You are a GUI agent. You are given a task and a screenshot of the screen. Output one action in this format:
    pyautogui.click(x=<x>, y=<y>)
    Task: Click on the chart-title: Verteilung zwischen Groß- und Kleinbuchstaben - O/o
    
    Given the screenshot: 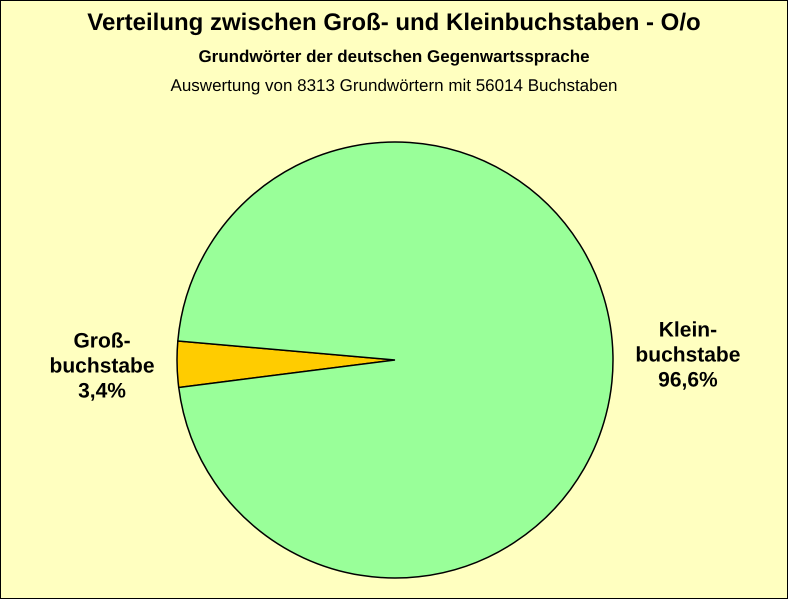 What is the action you would take?
    pyautogui.click(x=394, y=23)
    